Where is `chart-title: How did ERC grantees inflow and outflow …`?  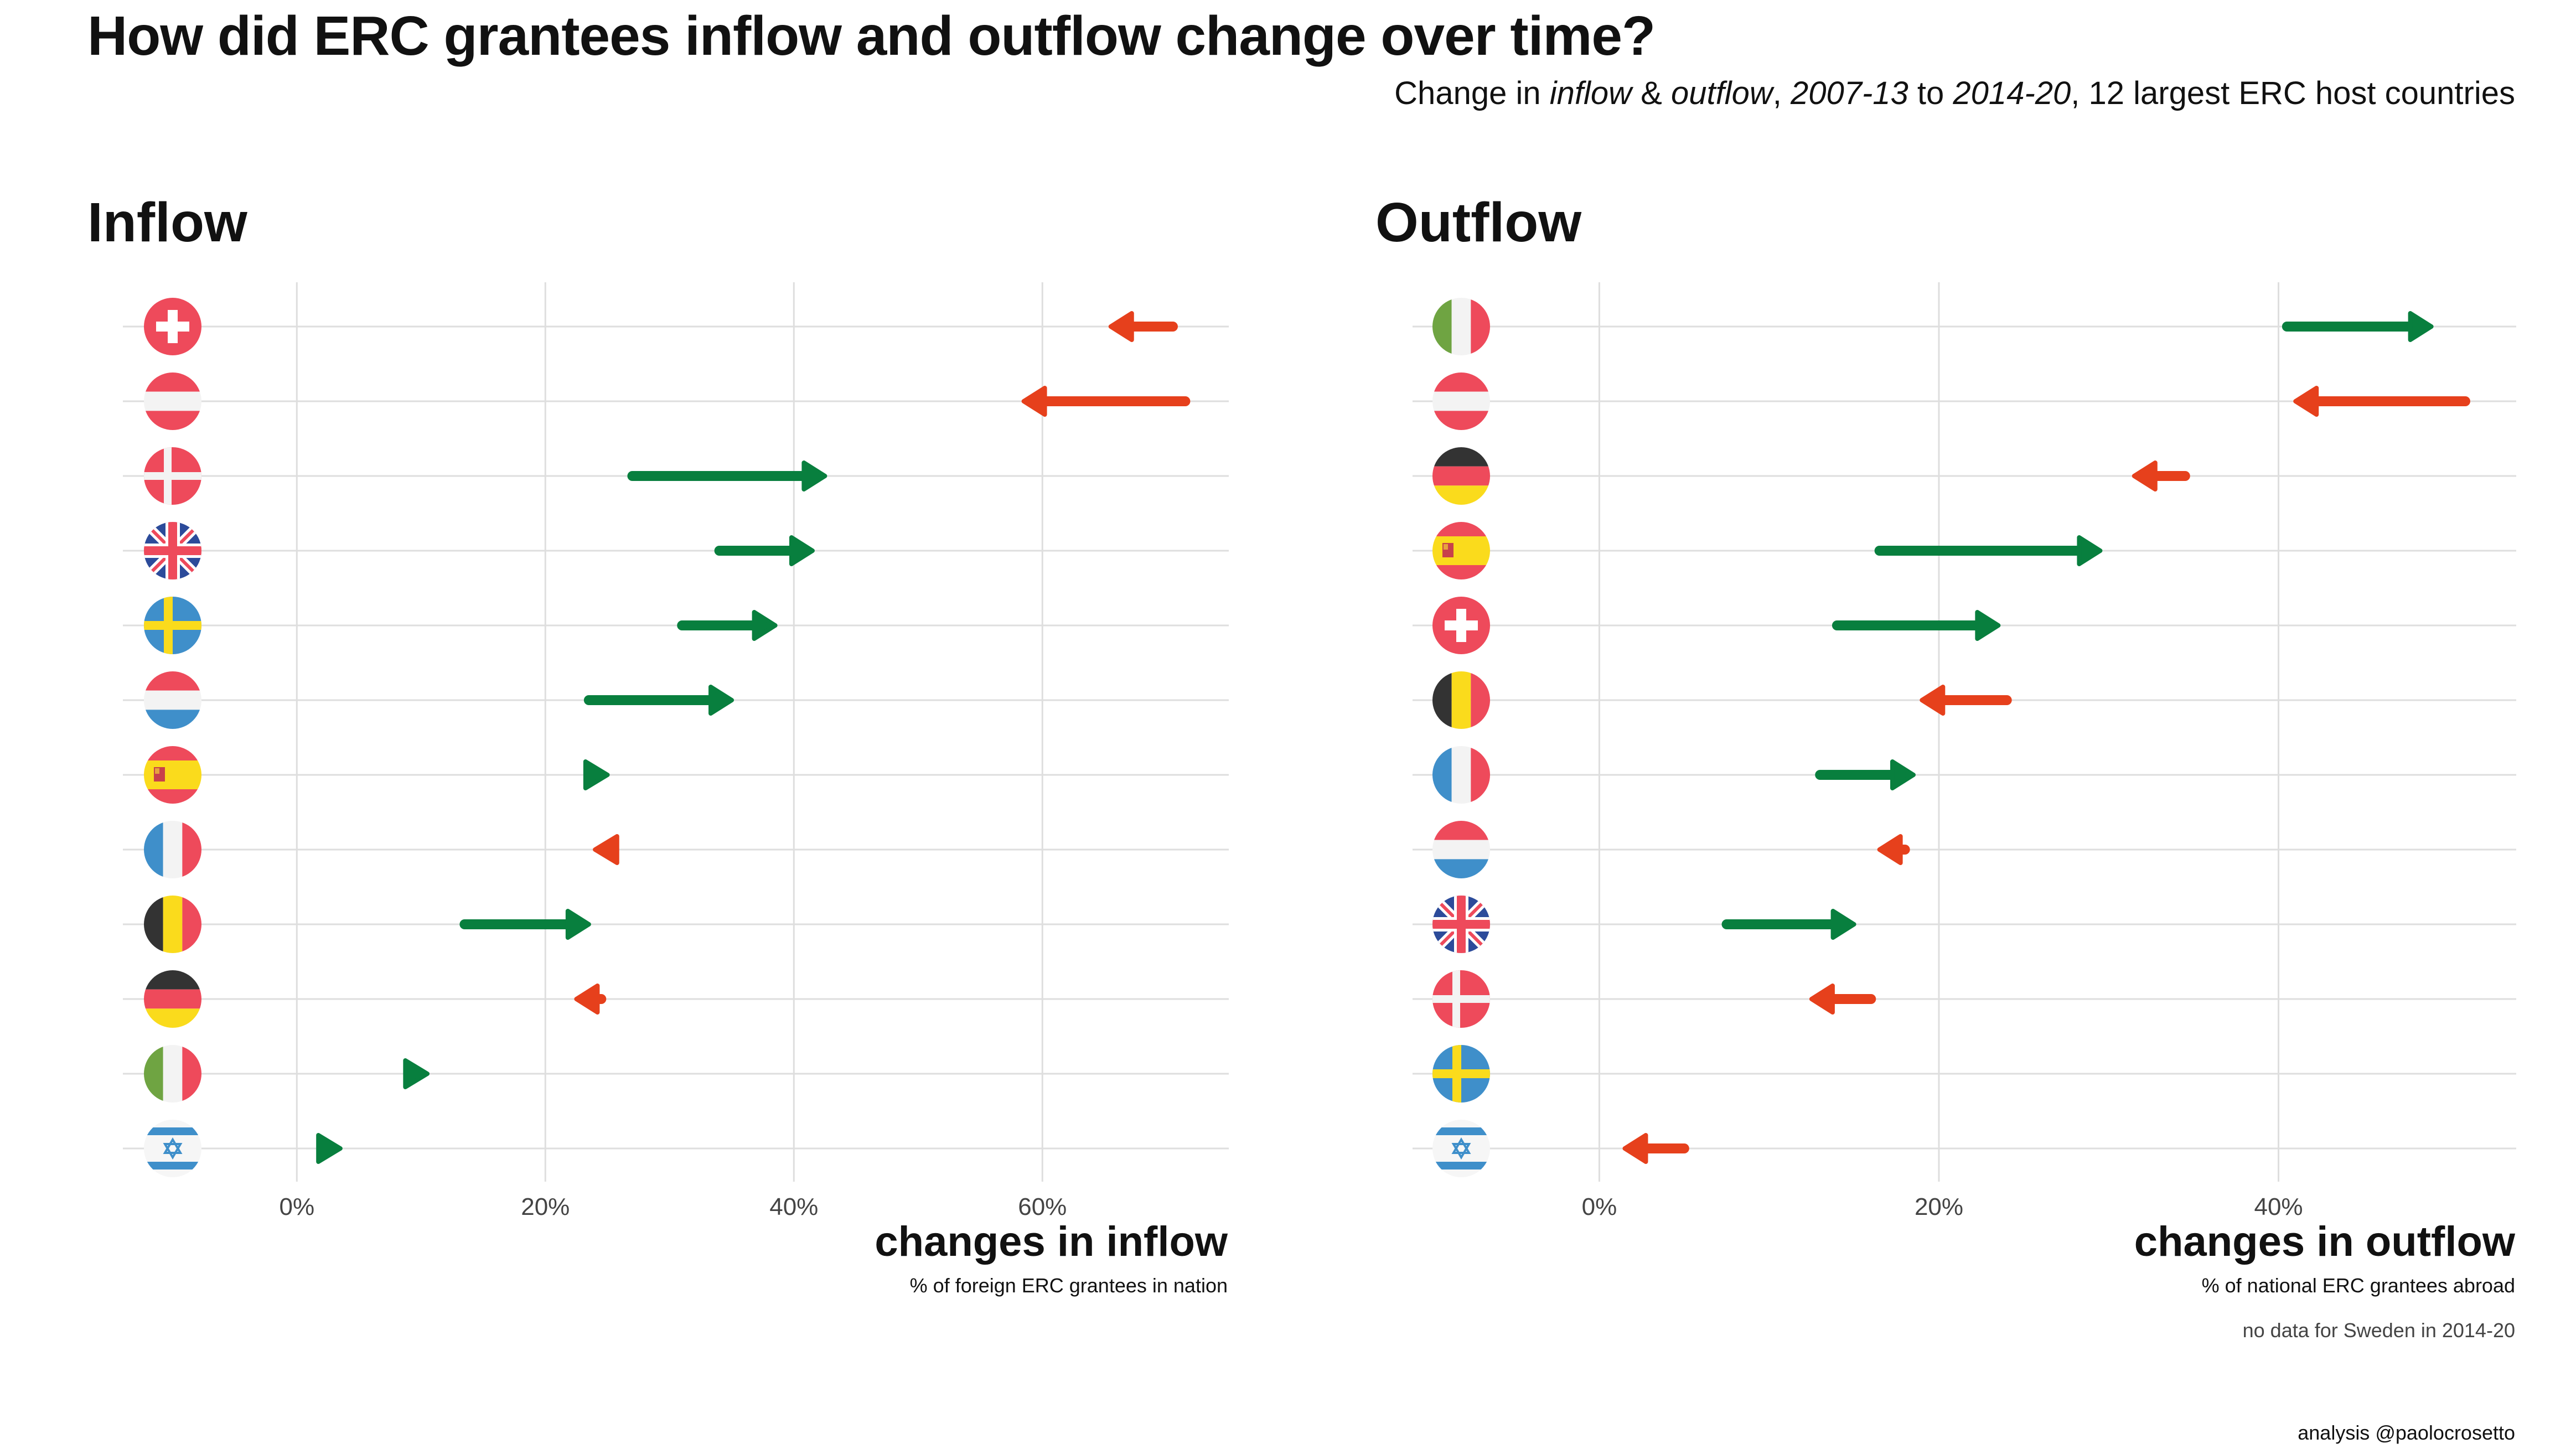 chart-title: How did ERC grantees inflow and outflow … is located at coordinates (871, 36).